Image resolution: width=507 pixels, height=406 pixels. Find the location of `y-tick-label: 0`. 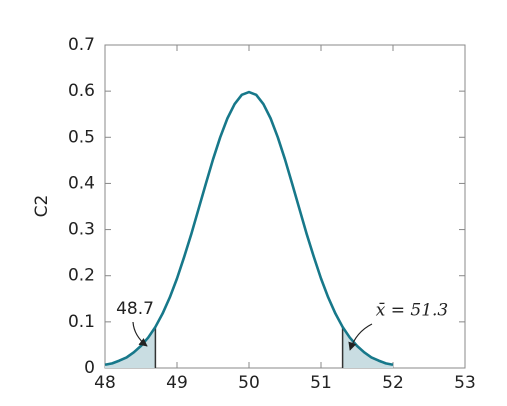

y-tick-label: 0 is located at coordinates (89, 368).